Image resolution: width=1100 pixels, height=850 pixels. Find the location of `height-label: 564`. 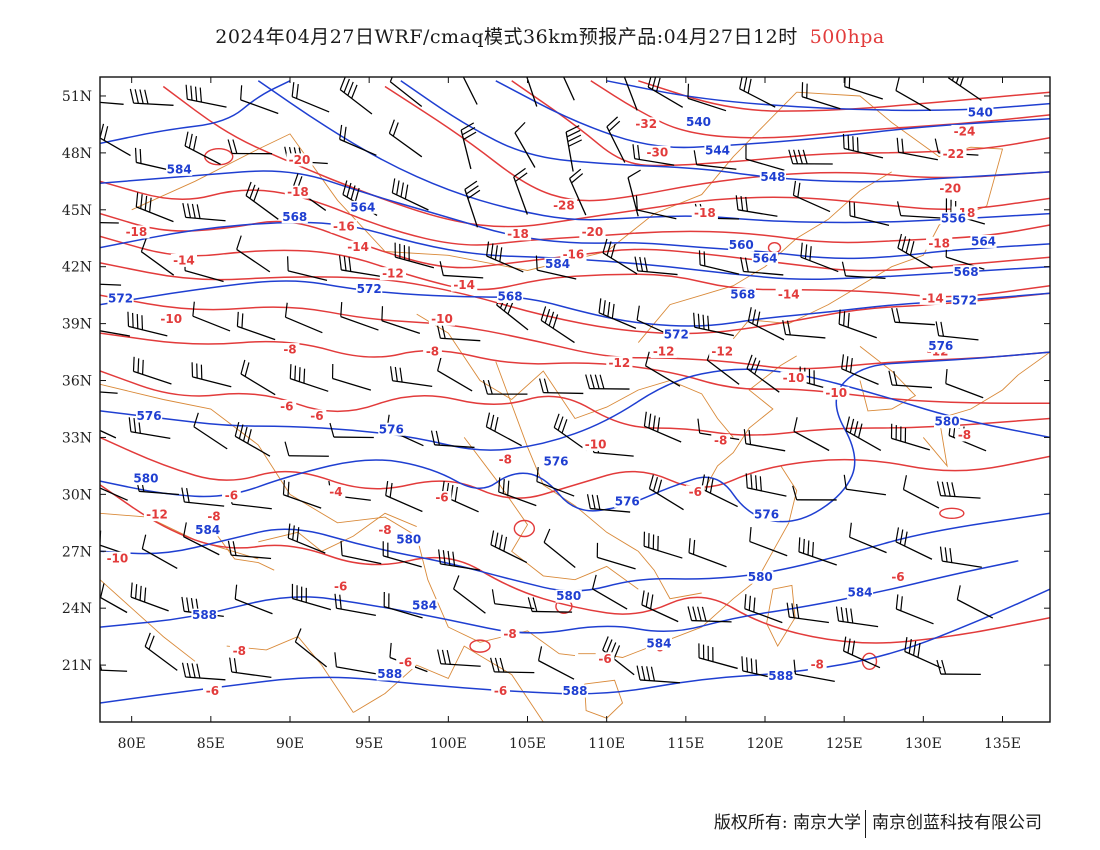

height-label: 564 is located at coordinates (362, 207).